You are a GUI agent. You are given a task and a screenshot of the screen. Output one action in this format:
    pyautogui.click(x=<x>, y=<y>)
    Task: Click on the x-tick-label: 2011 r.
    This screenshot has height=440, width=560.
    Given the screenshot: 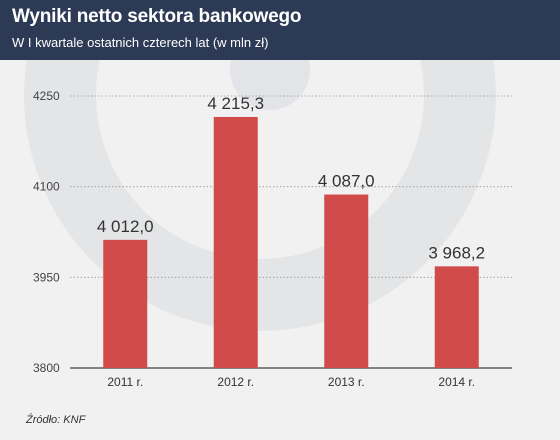 What is the action you would take?
    pyautogui.click(x=125, y=382)
    